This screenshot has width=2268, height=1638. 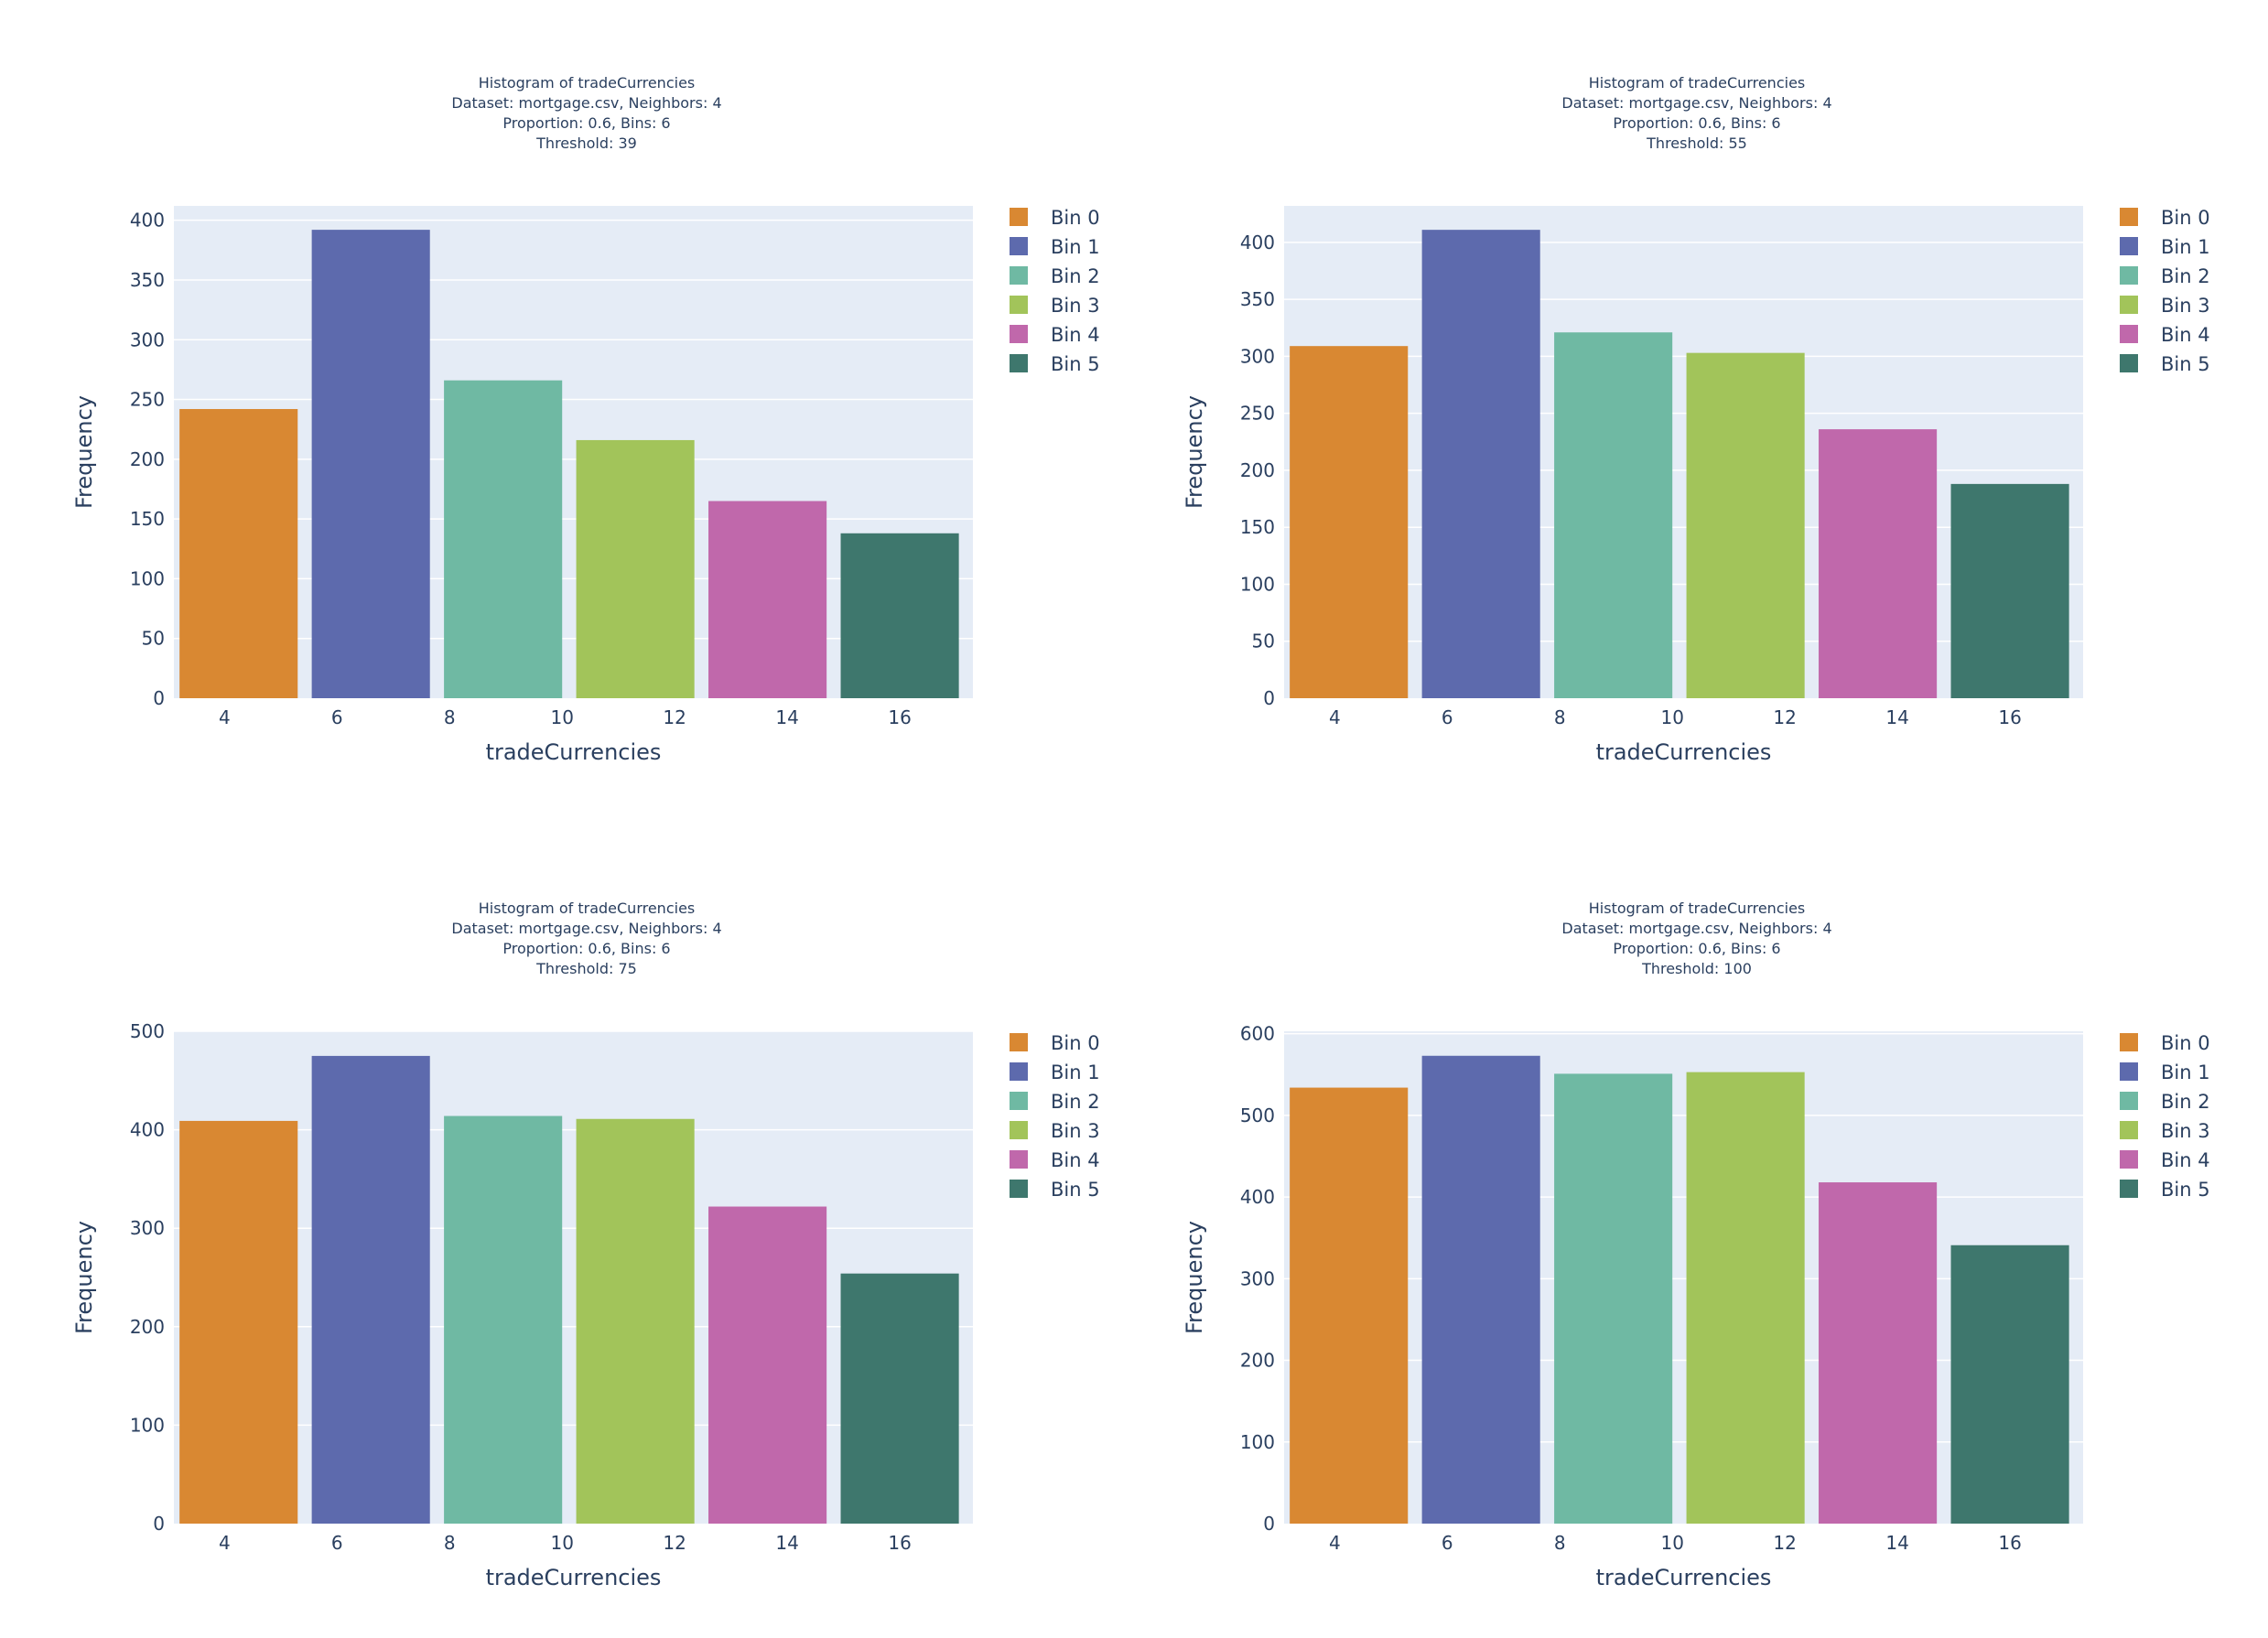 I want to click on y-tick-label: 350, so click(x=1257, y=299).